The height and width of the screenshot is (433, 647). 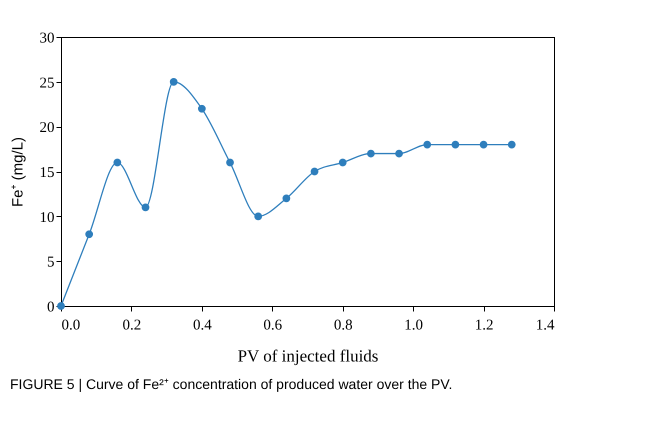 What do you see at coordinates (231, 384) in the screenshot?
I see `caption: FIGURE 5 | Curve of Fe²⁺ concentration of produced water over the PV.` at bounding box center [231, 384].